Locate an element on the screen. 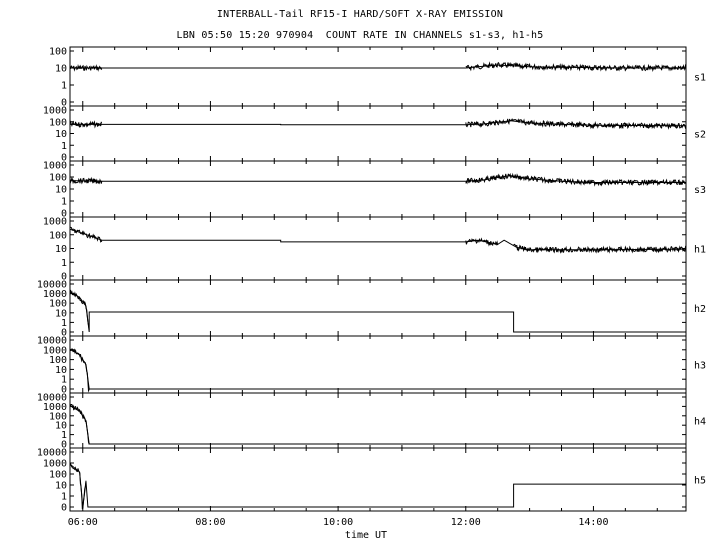 The image size is (720, 550). y-tick-label-s3: 10 is located at coordinates (61, 190).